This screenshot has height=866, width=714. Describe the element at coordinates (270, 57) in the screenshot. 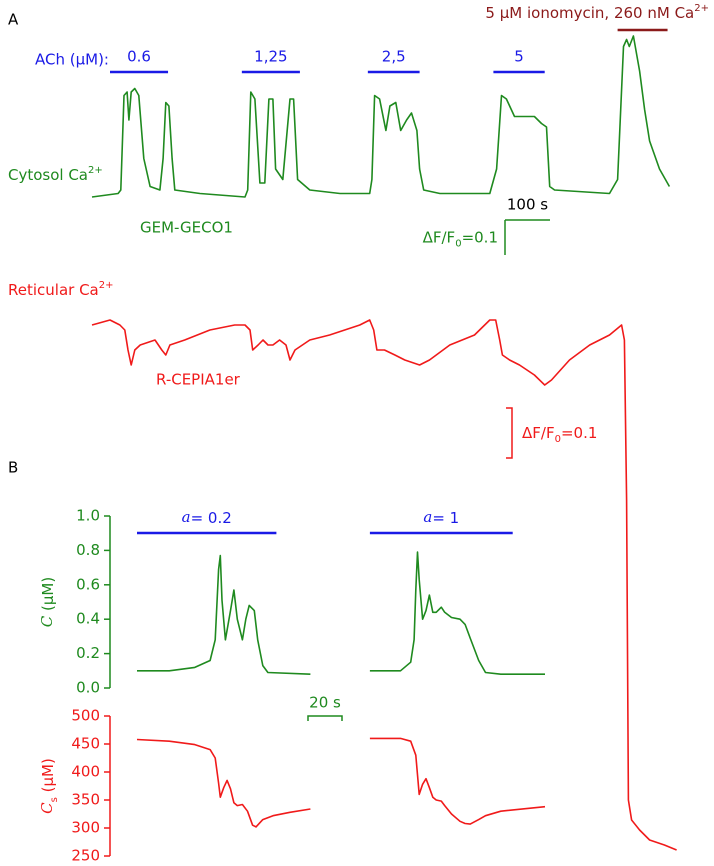

I see `stimulus-label: 1,25` at that location.